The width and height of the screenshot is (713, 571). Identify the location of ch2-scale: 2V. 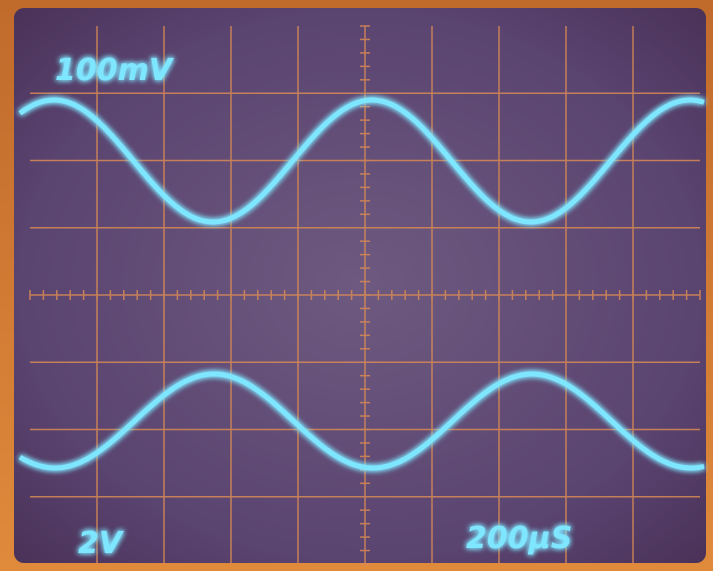
(101, 543).